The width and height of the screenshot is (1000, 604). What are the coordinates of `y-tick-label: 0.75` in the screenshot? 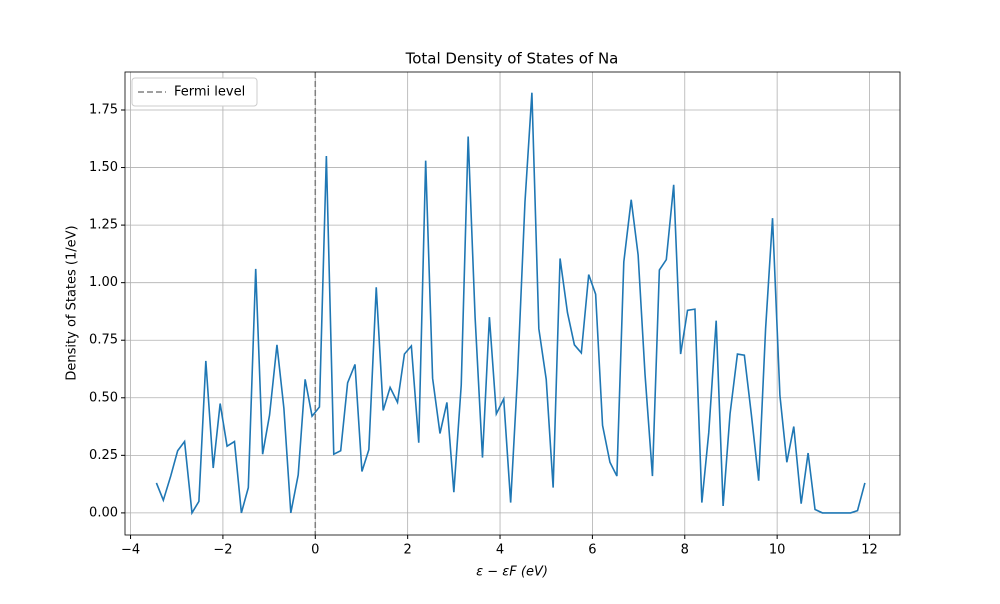 It's located at (103, 340).